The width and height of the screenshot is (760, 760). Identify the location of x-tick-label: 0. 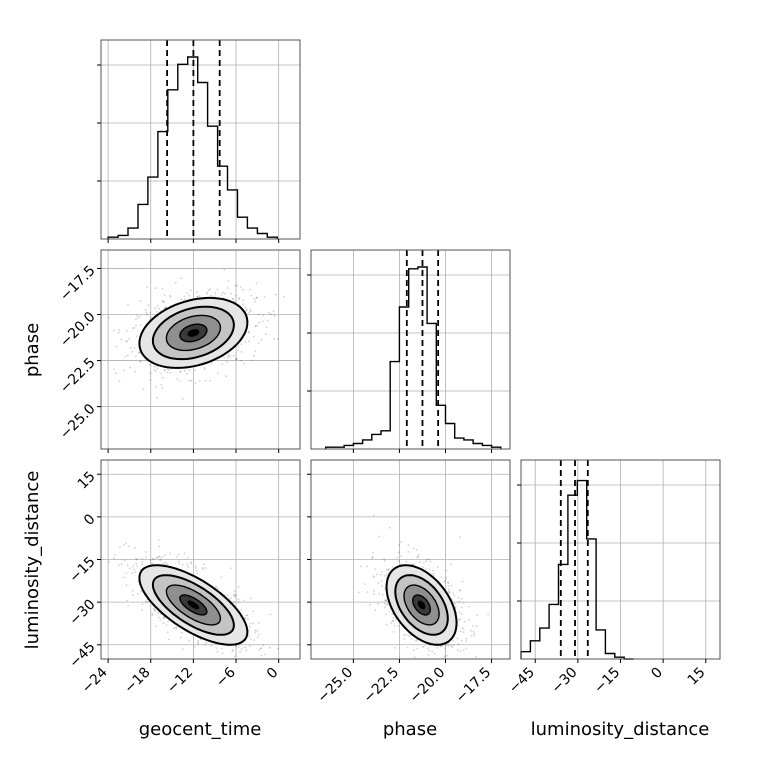
(657, 674).